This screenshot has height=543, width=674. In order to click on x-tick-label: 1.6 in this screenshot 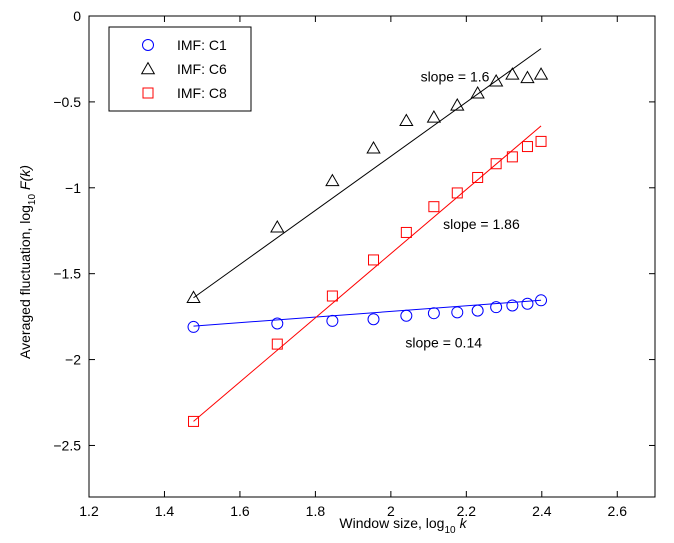, I will do `click(240, 511)`.